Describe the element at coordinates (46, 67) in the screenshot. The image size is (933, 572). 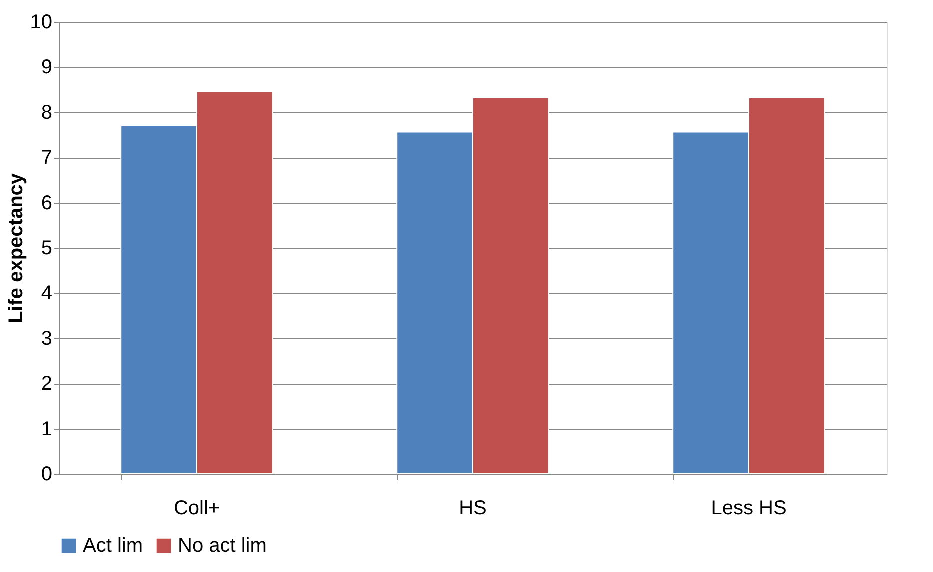
I see `y-tick-label: 9` at that location.